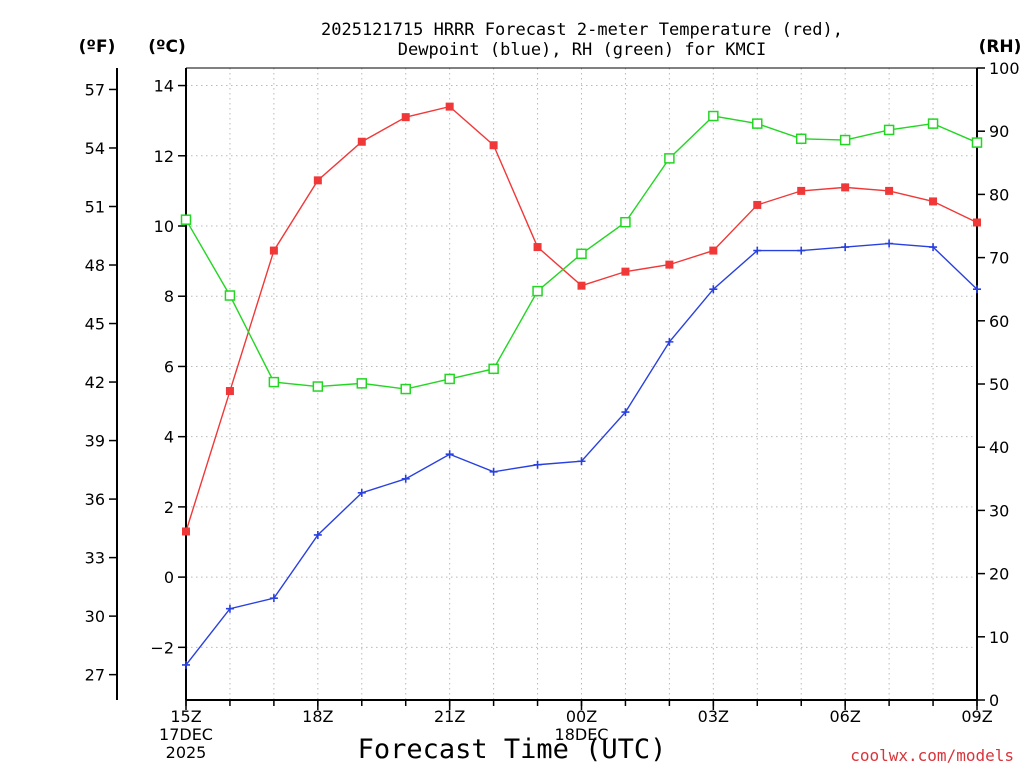 The image size is (1024, 768). I want to click on celsius-tick-label: 10, so click(164, 226).